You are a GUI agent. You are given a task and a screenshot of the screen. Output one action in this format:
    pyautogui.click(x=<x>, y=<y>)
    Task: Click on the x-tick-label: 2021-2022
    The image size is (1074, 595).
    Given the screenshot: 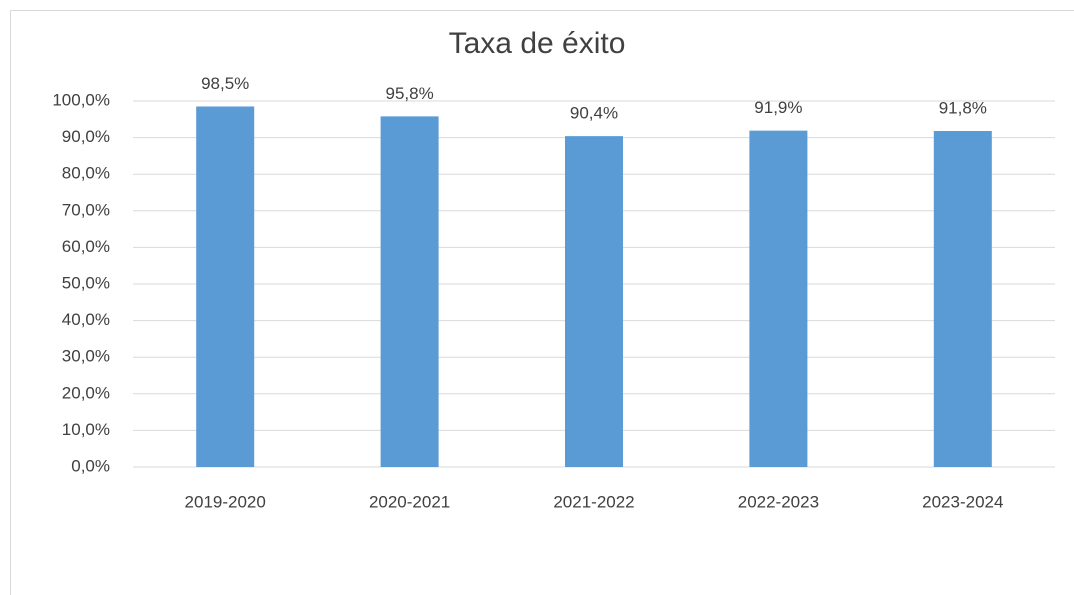 What is the action you would take?
    pyautogui.click(x=593, y=501)
    